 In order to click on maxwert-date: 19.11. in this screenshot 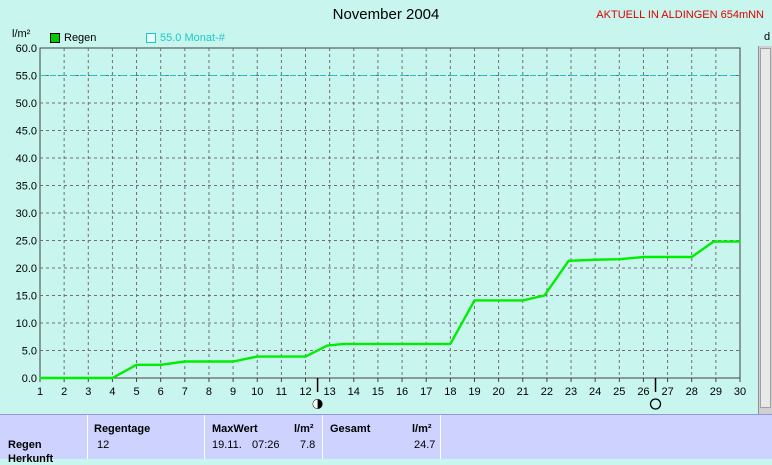, I will do `click(227, 445)`.